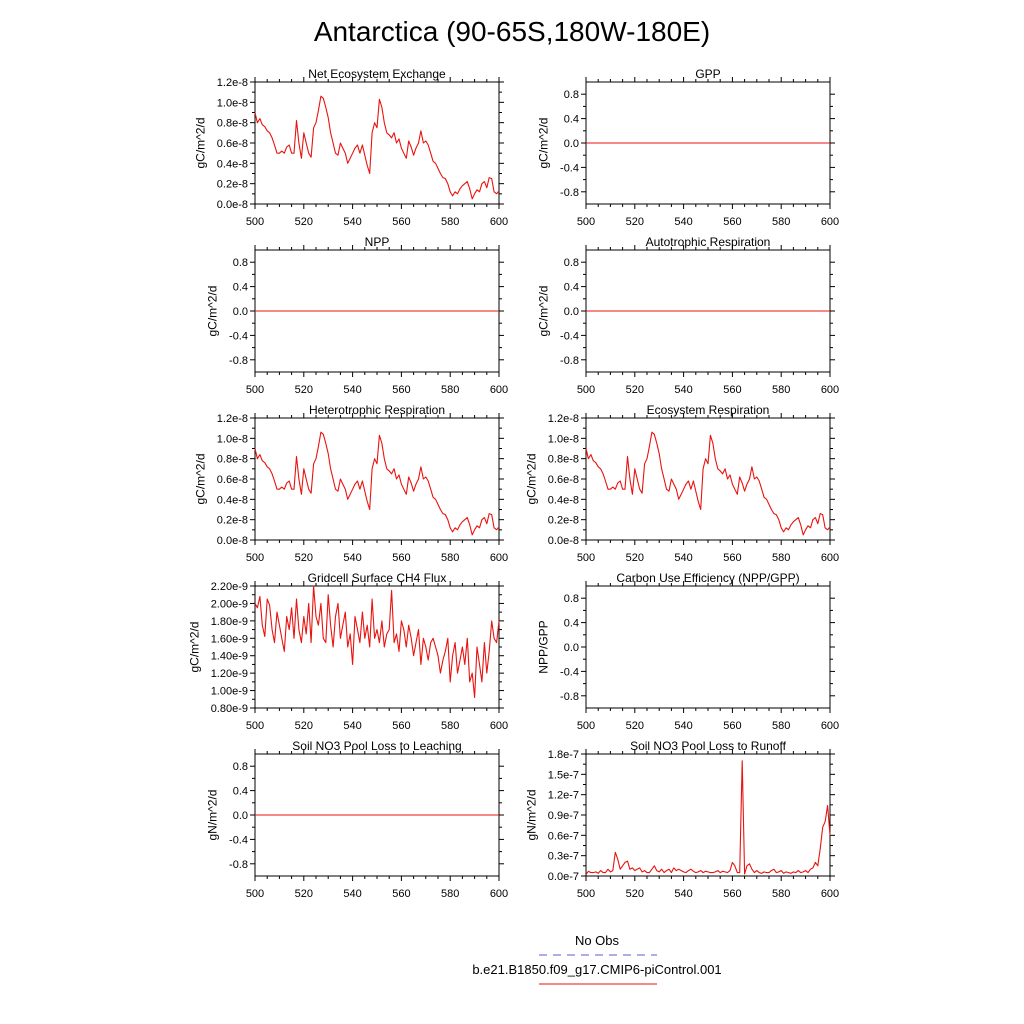  Describe the element at coordinates (229, 692) in the screenshot. I see `y-tick-label: 1.00e-9` at that location.